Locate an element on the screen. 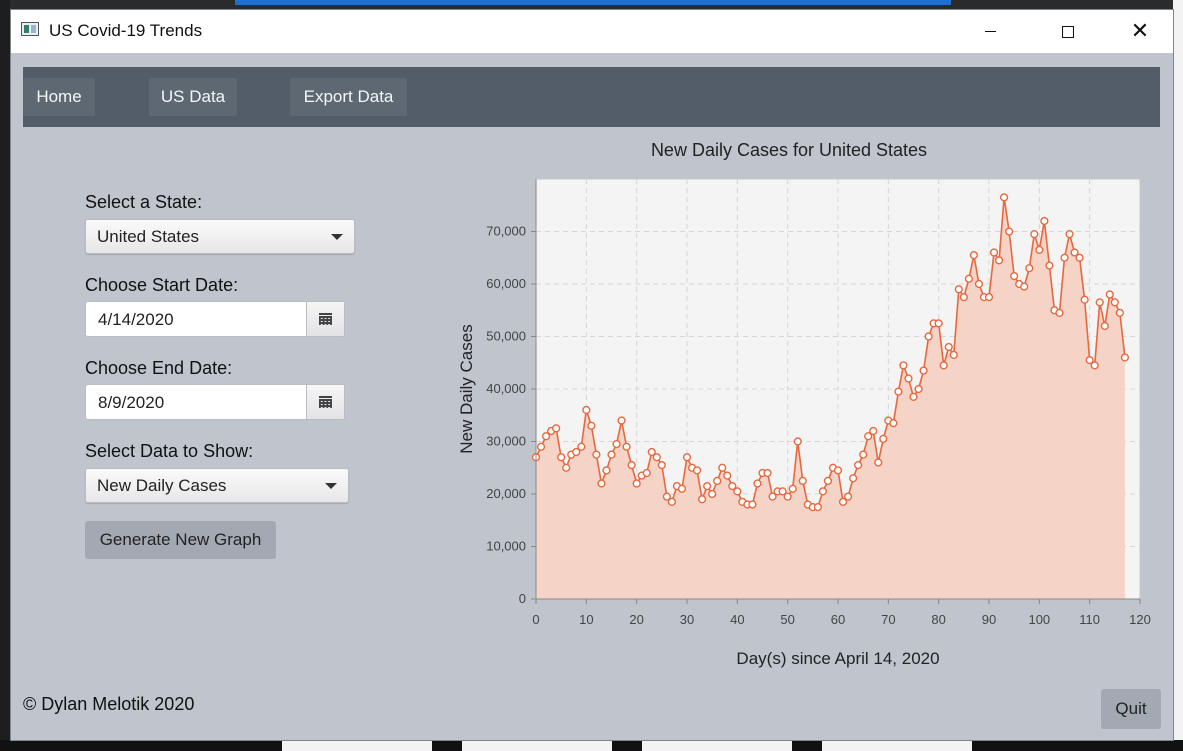 This screenshot has height=751, width=1183. start-date-calendar-button is located at coordinates (325, 319).